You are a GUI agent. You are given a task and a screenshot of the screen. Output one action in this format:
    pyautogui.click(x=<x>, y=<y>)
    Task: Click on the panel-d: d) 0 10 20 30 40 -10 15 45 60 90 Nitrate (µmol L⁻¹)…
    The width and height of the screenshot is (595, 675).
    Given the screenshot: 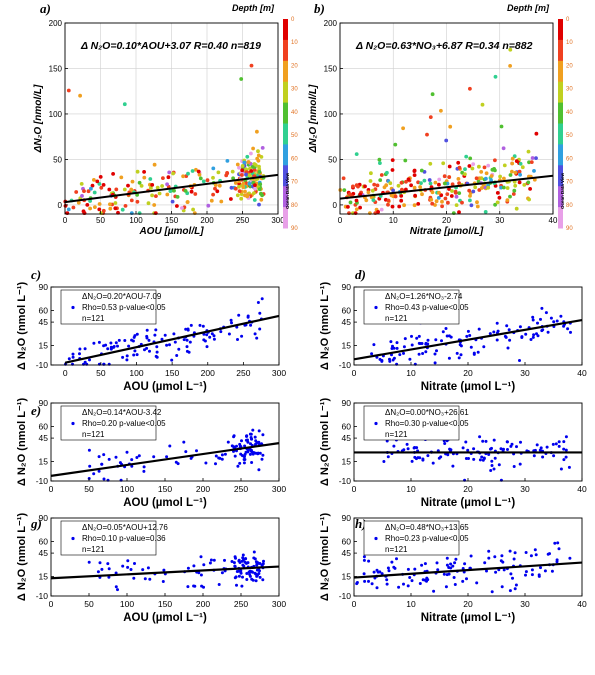 What is the action you would take?
    pyautogui.click(x=453, y=330)
    